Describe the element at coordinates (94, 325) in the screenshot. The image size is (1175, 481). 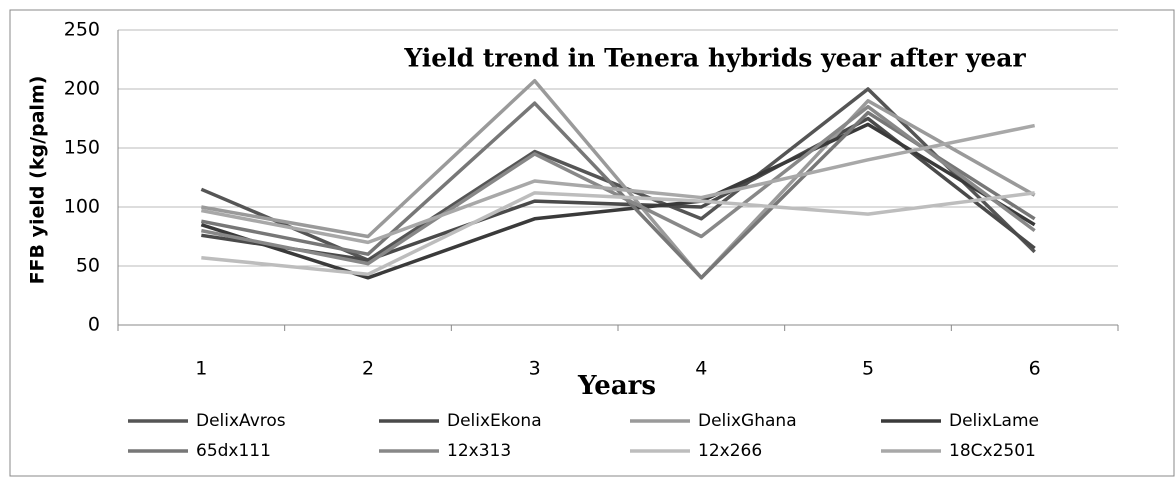
I see `y-tick-label: 0` at that location.